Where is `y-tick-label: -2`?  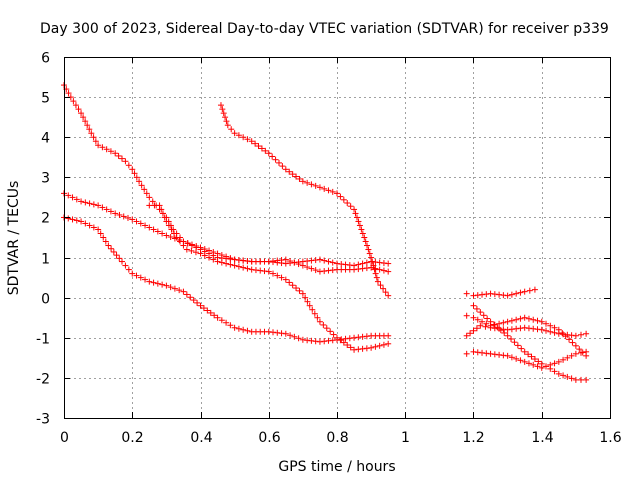 y-tick-label: -2 is located at coordinates (43, 380).